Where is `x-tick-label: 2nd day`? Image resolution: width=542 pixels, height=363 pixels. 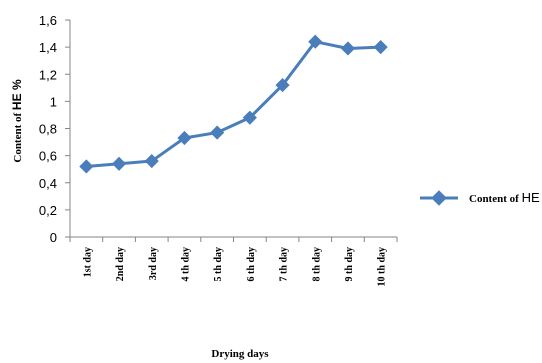
x-tick-label: 2nd day is located at coordinates (120, 264).